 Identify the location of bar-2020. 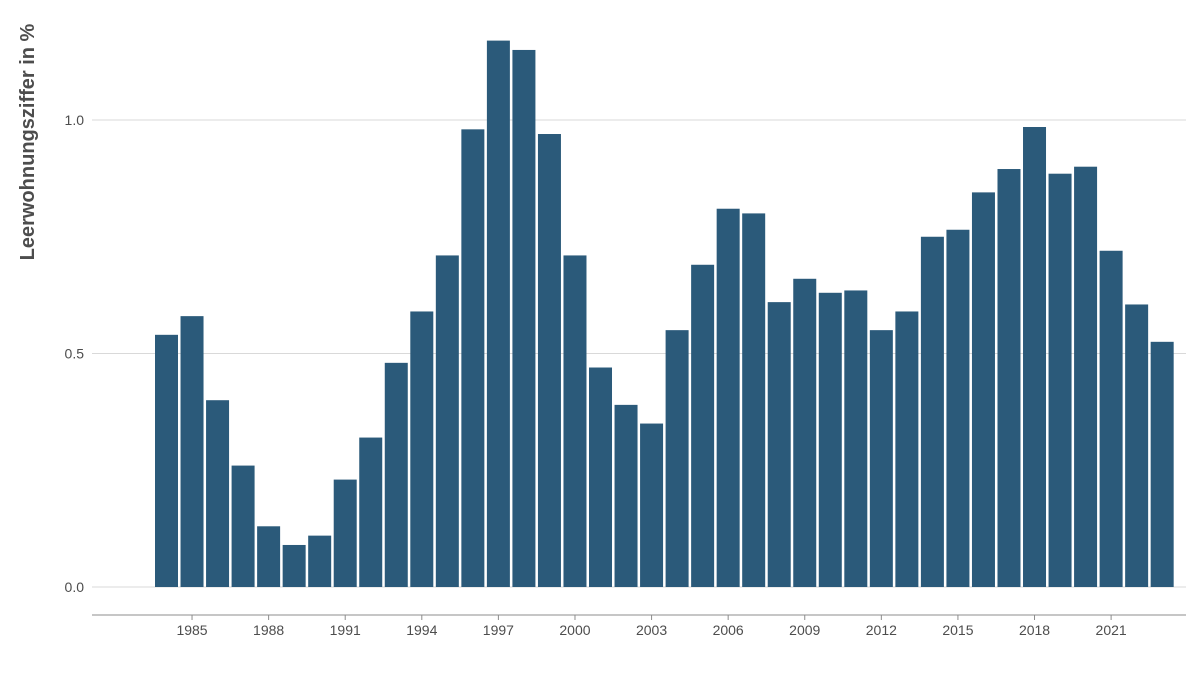
(1086, 376).